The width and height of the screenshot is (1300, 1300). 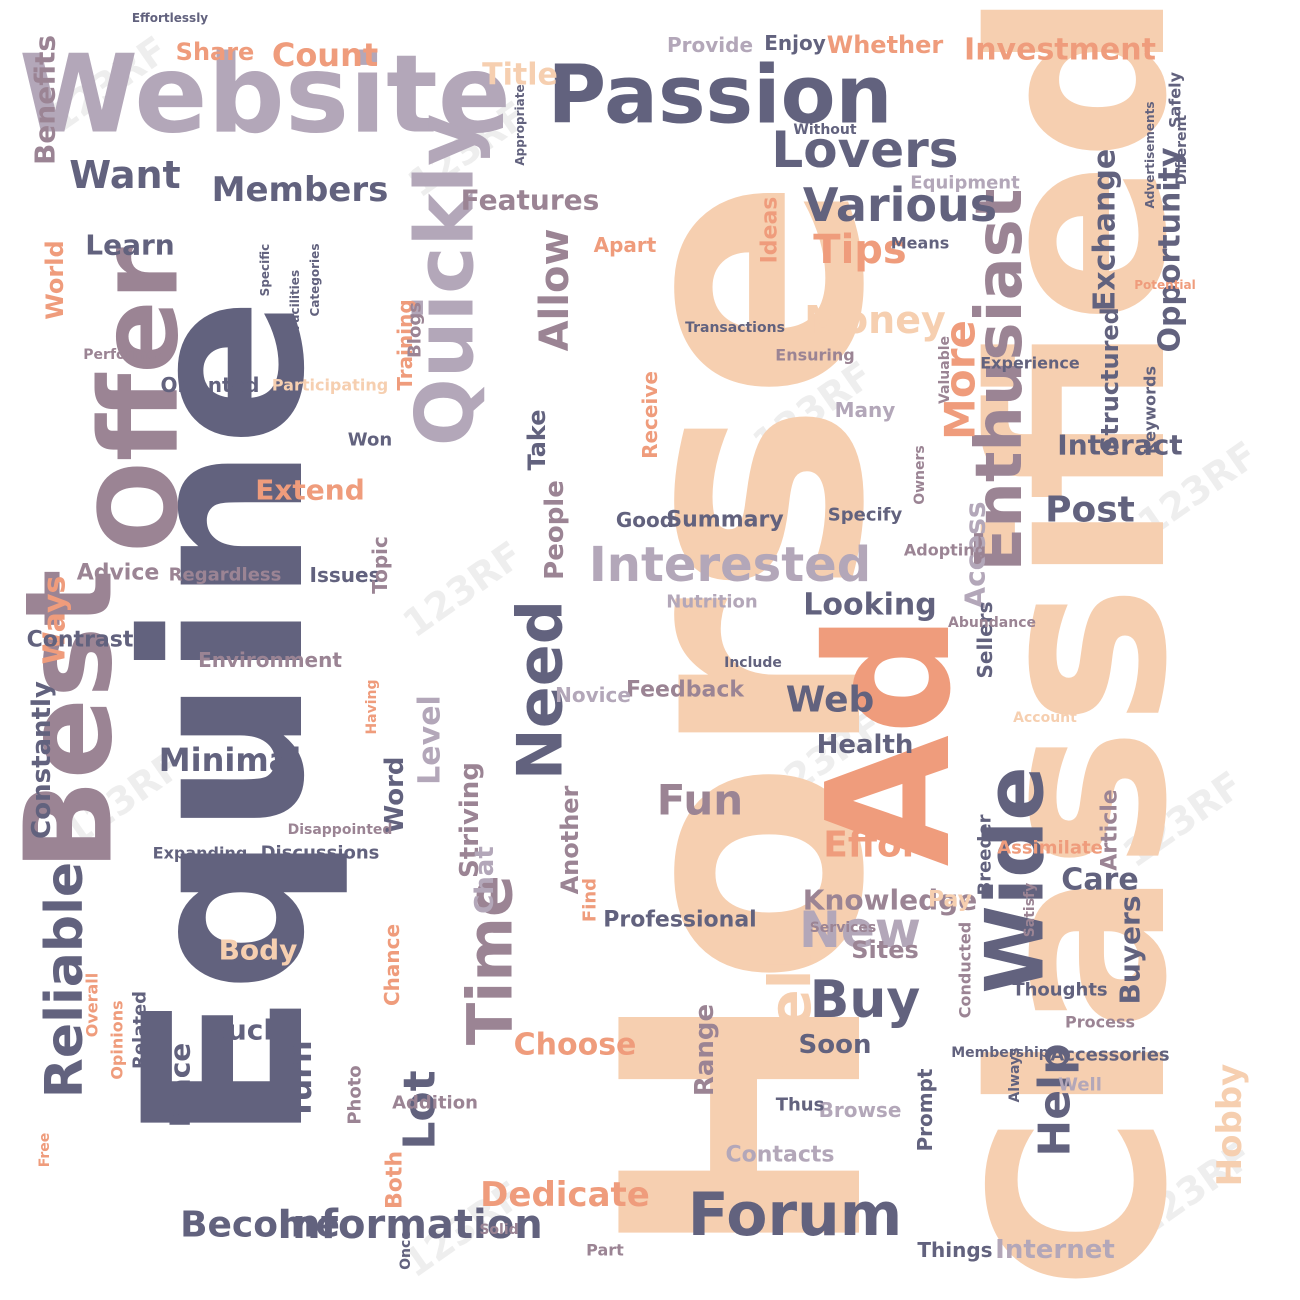 I want to click on word-appropriate: Appropriate, so click(x=520, y=124).